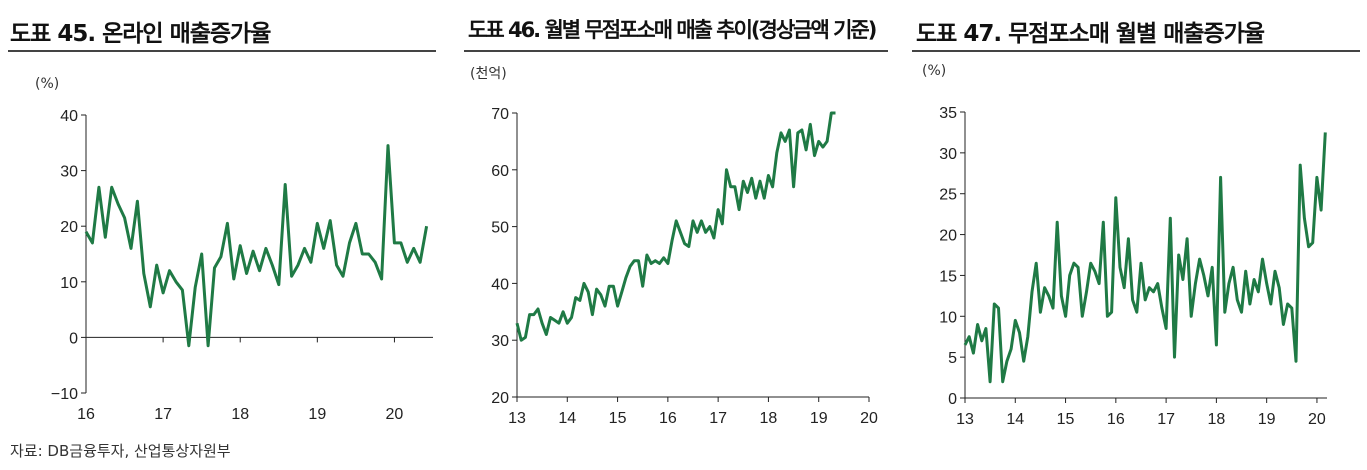 The width and height of the screenshot is (1367, 470). What do you see at coordinates (163, 414) in the screenshot?
I see `chart1-x-tick-label: 17` at bounding box center [163, 414].